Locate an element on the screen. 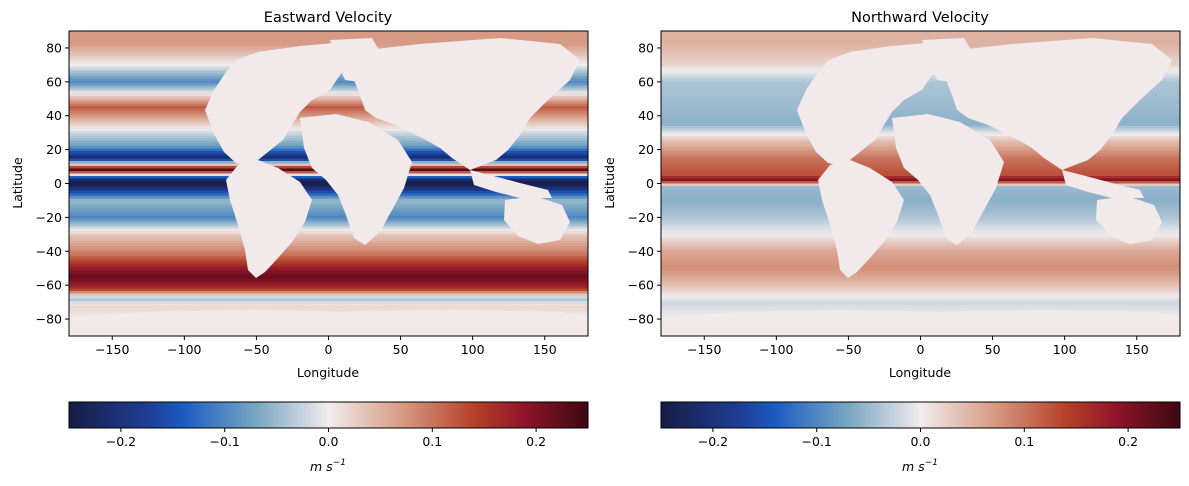 The width and height of the screenshot is (1189, 486). panel-title: Northward Velocity is located at coordinates (920, 18).